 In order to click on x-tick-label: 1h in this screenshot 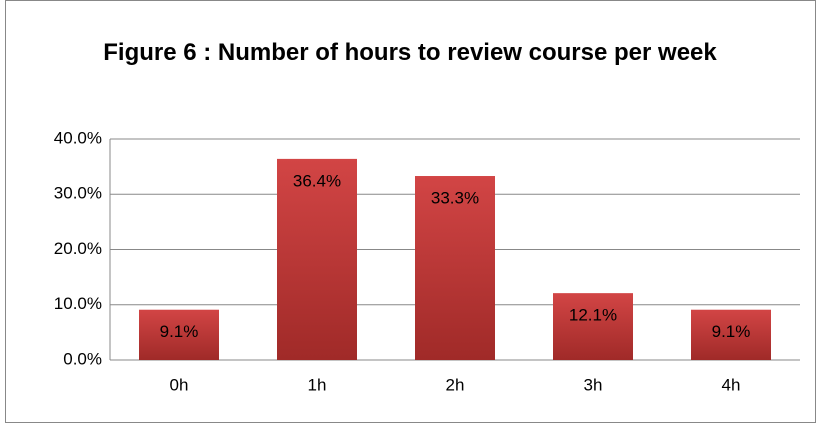, I will do `click(317, 384)`.